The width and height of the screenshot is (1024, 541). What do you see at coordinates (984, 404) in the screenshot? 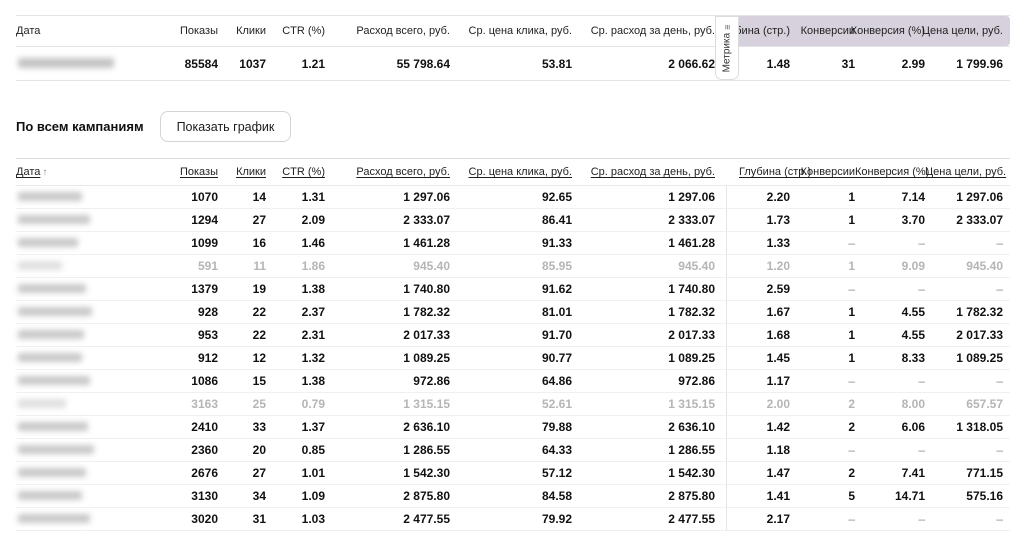
I see `cell-goal-cost: 657.57` at bounding box center [984, 404].